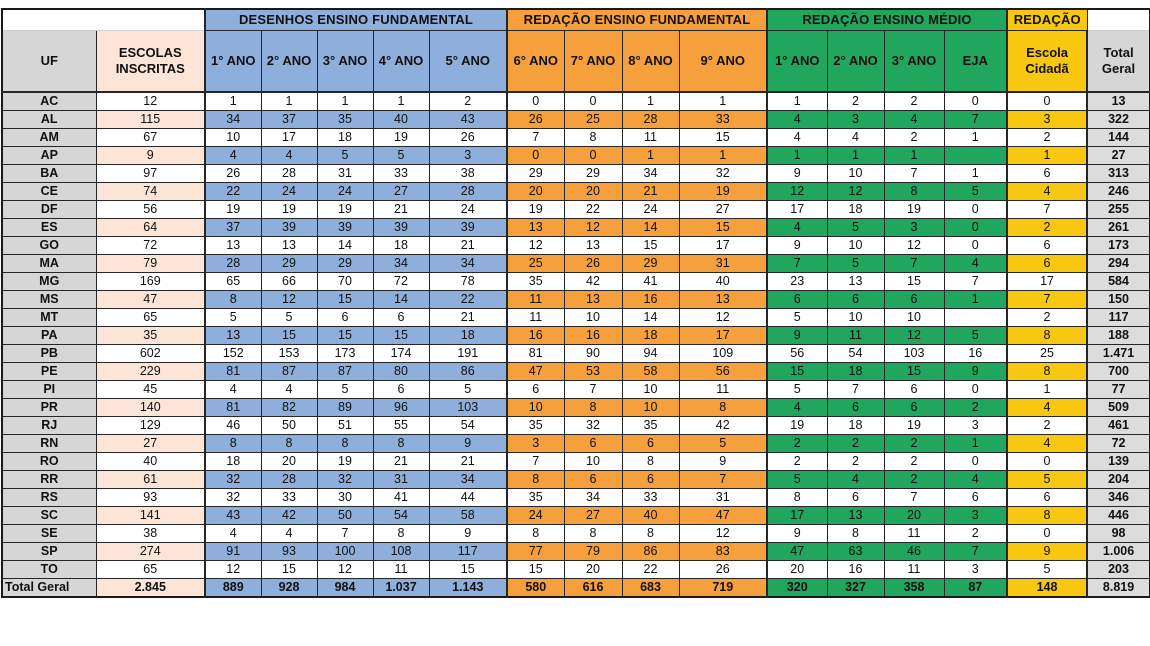  What do you see at coordinates (49, 515) in the screenshot?
I see `row-header: SC` at bounding box center [49, 515].